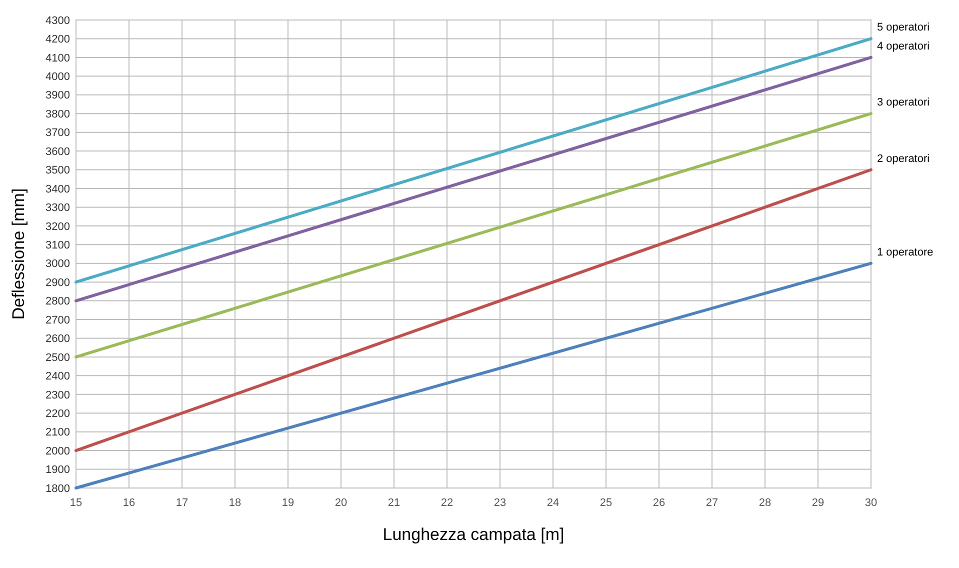  Describe the element at coordinates (58, 339) in the screenshot. I see `y-tick-label: 2600` at that location.